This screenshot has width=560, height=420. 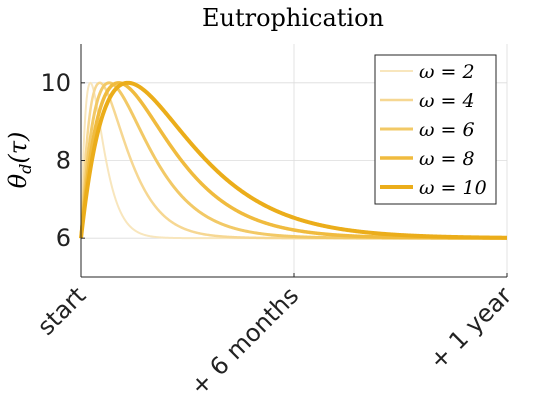 I want to click on y-tick-label: 6, so click(x=63, y=238).